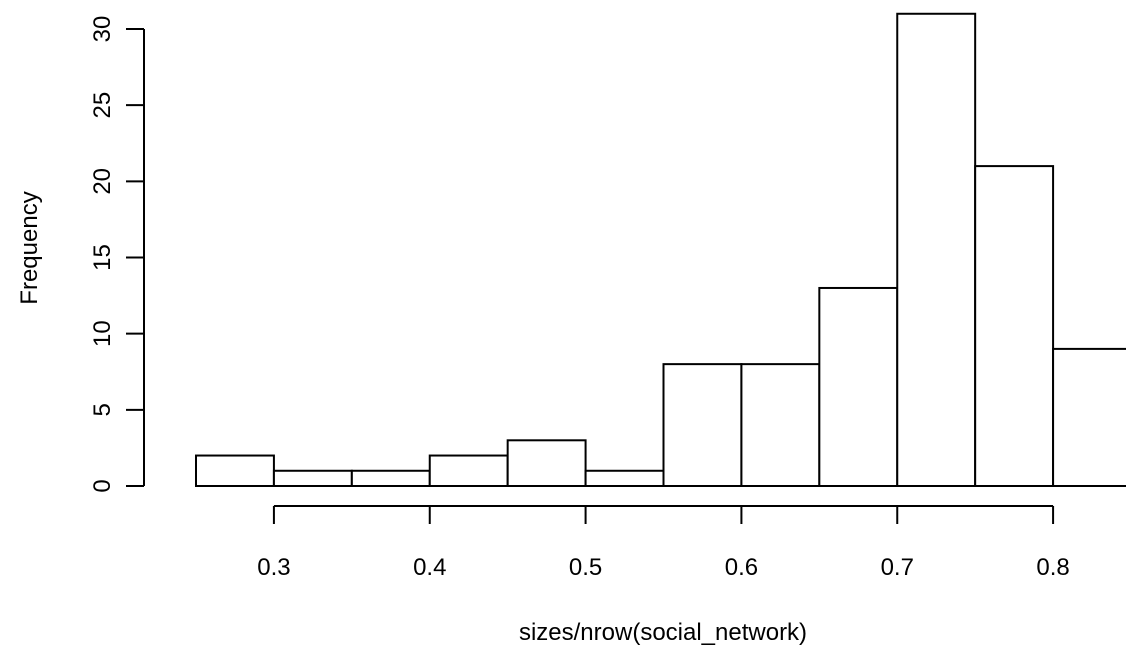  I want to click on x-tick-label: 0.4, so click(429, 567).